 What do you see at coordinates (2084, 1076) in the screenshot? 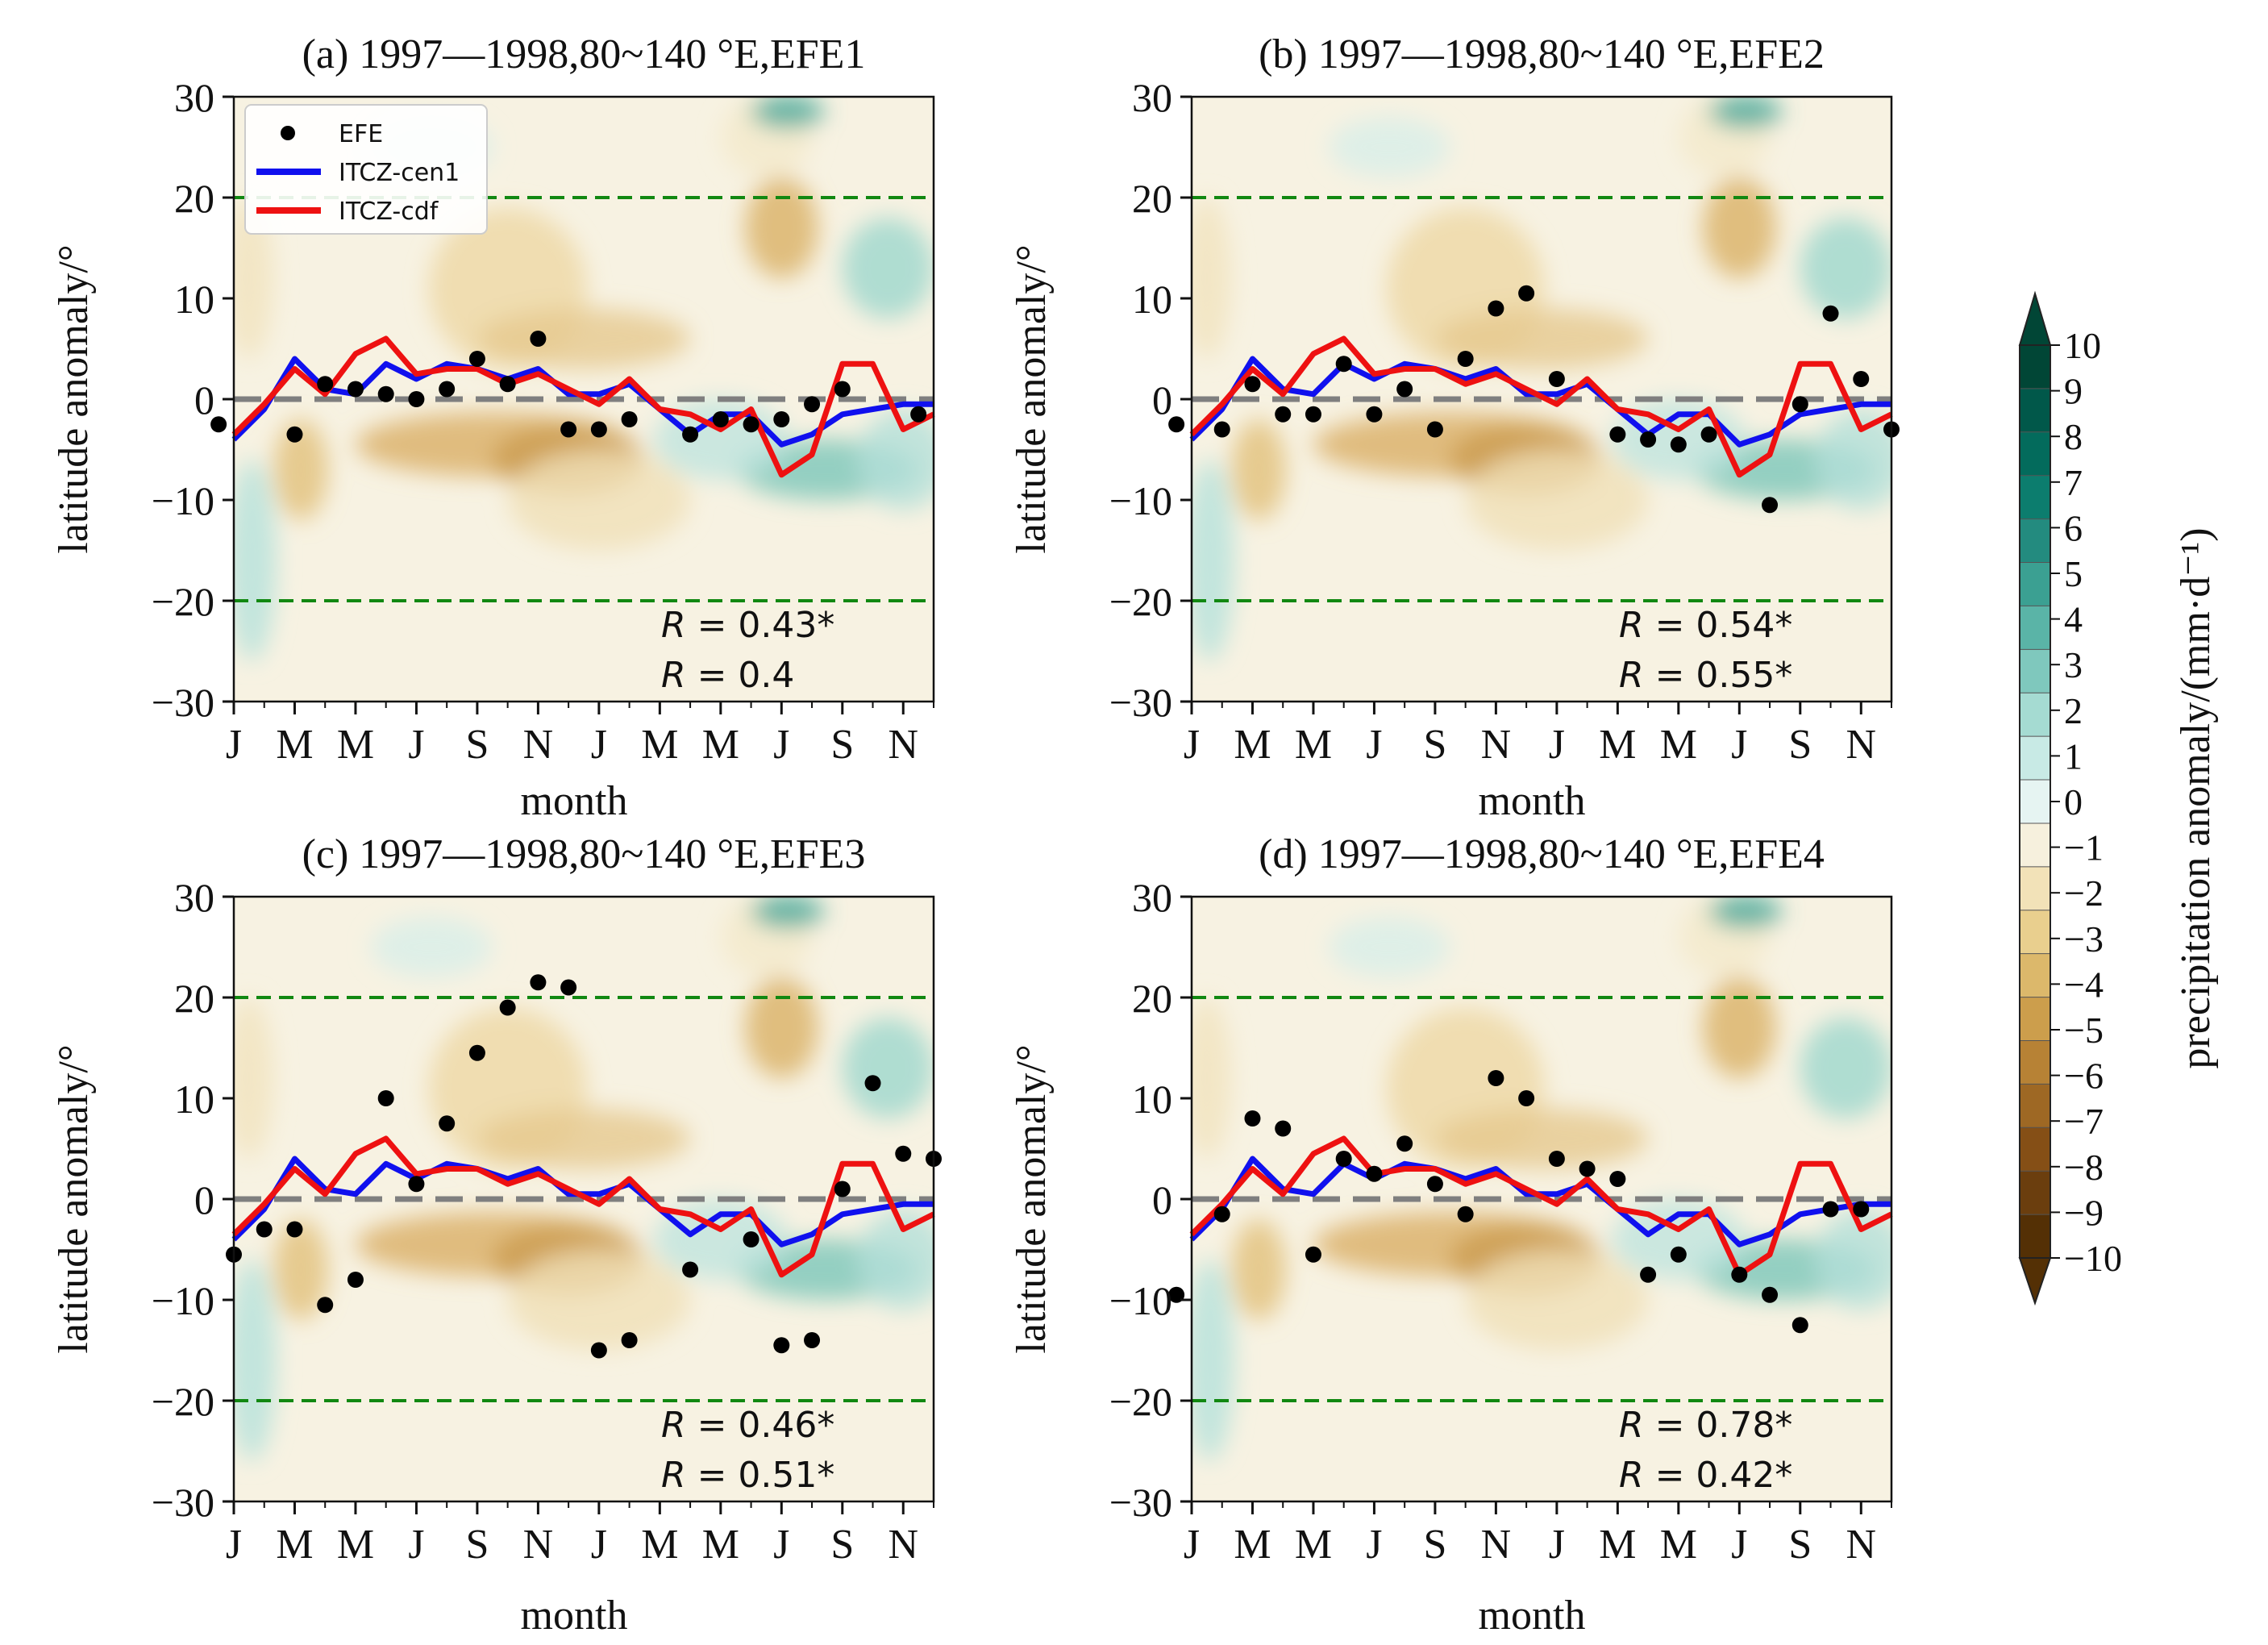
I see `colorbar-tick-label: −6` at bounding box center [2084, 1076].